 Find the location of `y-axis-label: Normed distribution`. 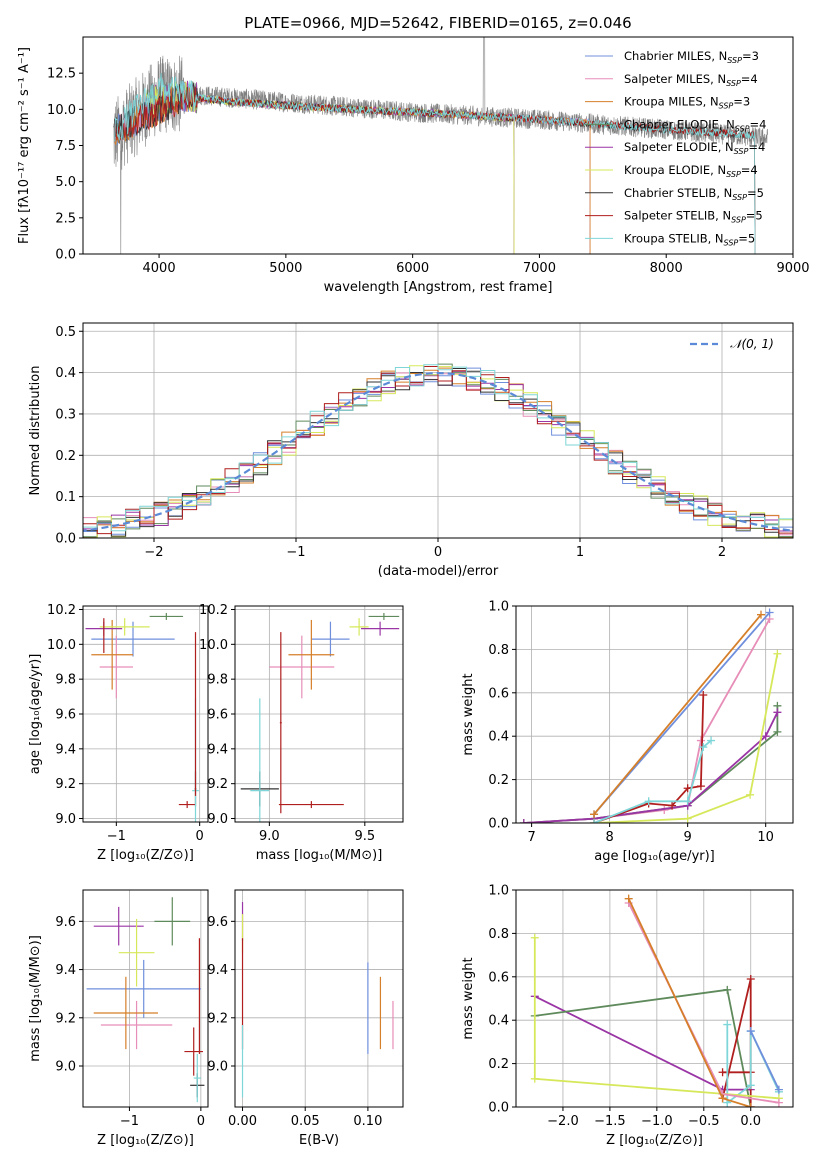

y-axis-label: Normed distribution is located at coordinates (35, 431).